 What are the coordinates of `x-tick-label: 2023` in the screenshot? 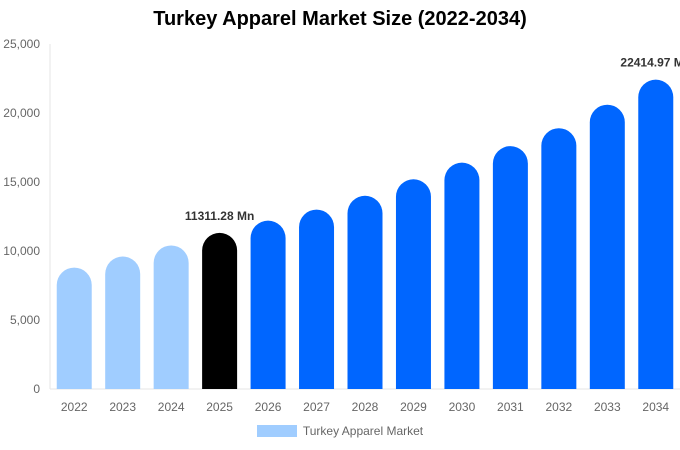 It's located at (122, 407).